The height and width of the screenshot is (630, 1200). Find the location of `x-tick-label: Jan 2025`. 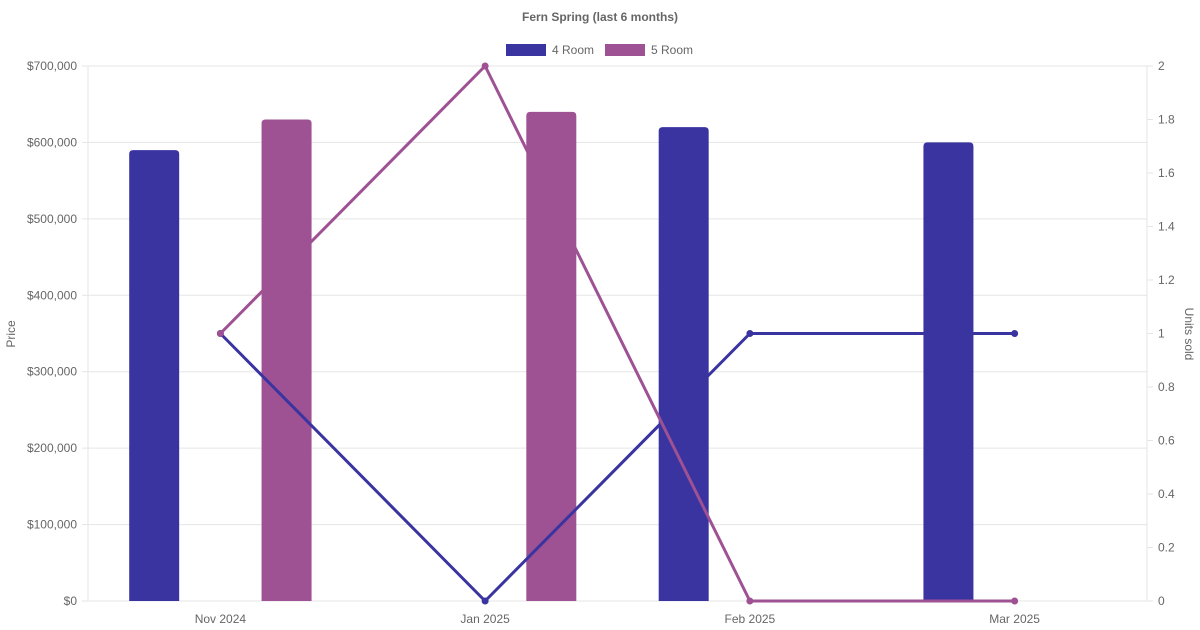

x-tick-label: Jan 2025 is located at coordinates (485, 619).